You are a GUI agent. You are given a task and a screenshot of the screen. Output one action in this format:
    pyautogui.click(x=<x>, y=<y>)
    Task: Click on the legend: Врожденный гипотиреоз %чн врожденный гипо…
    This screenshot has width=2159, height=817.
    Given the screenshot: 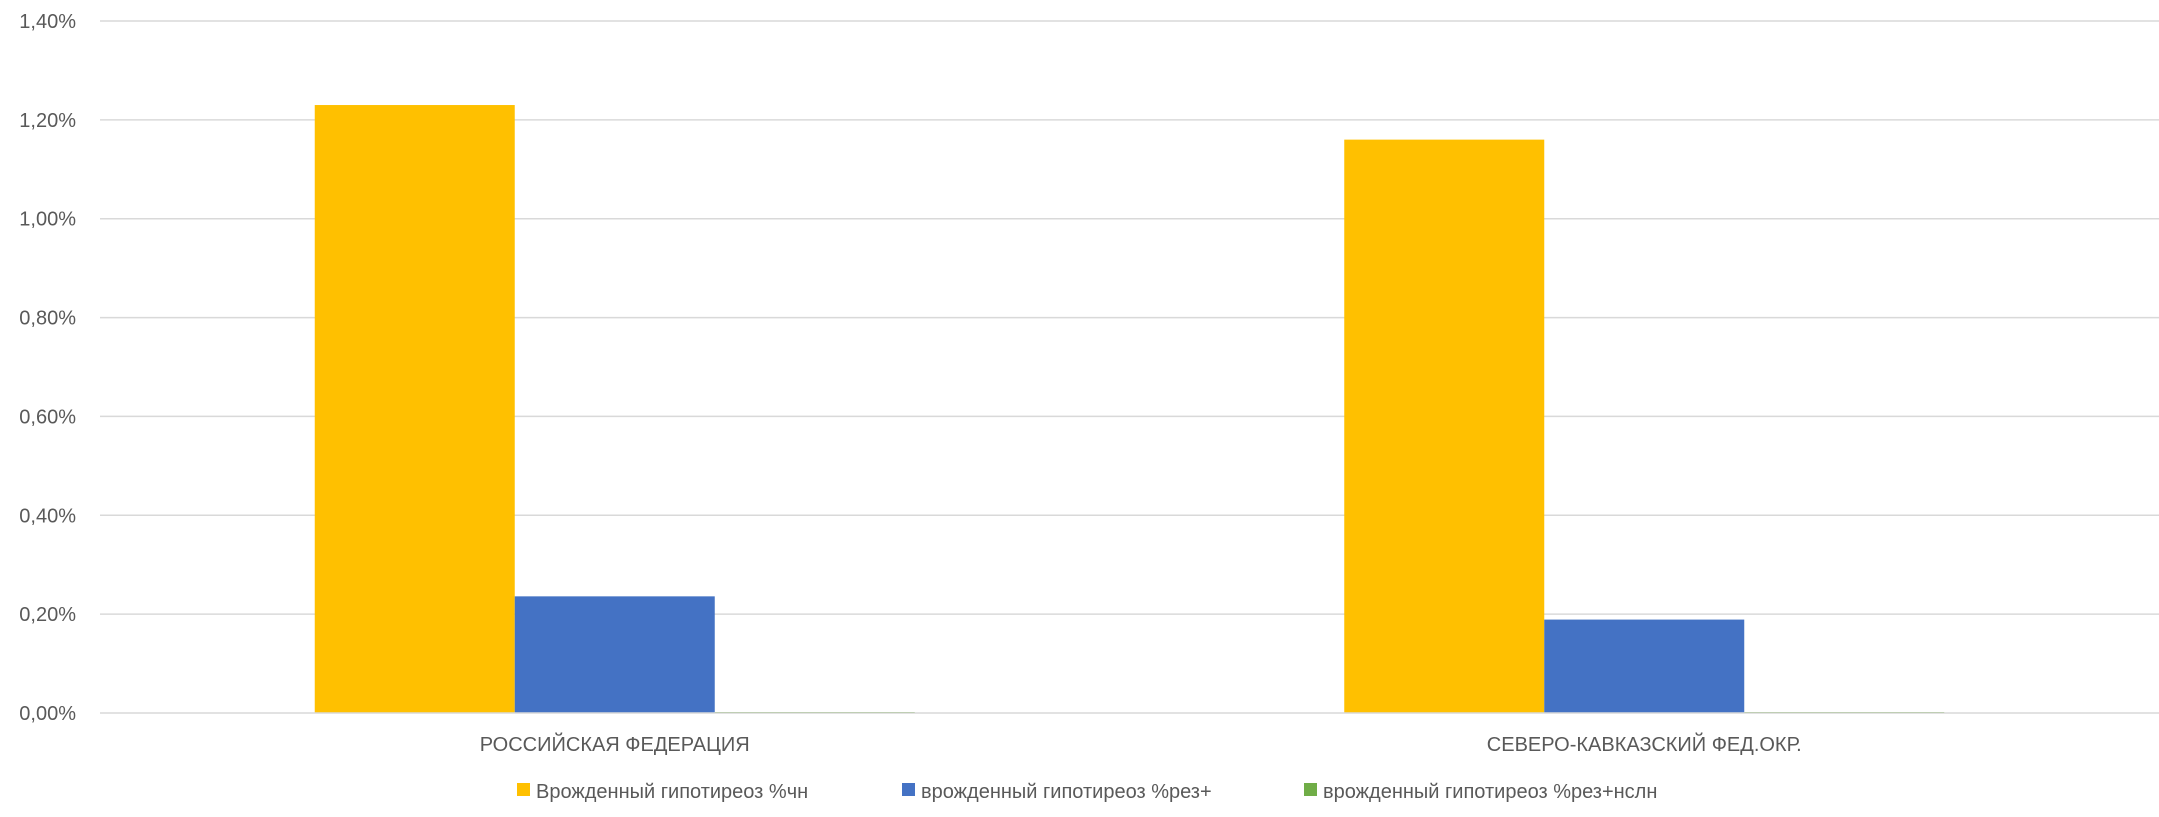 What is the action you would take?
    pyautogui.click(x=1087, y=792)
    